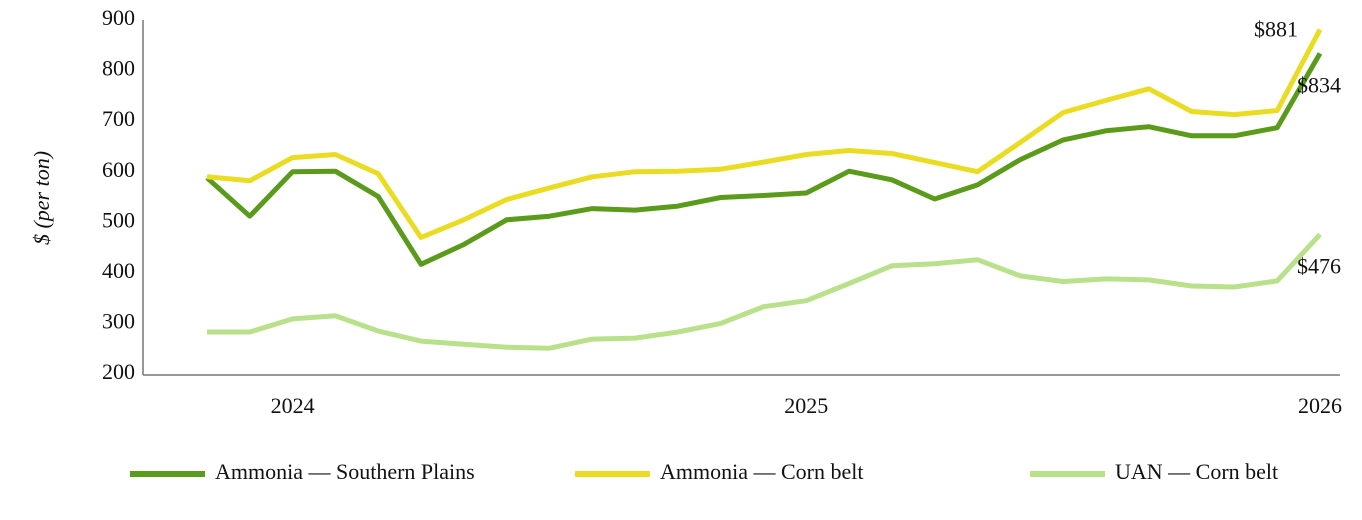  I want to click on data-label: $834, so click(1319, 84).